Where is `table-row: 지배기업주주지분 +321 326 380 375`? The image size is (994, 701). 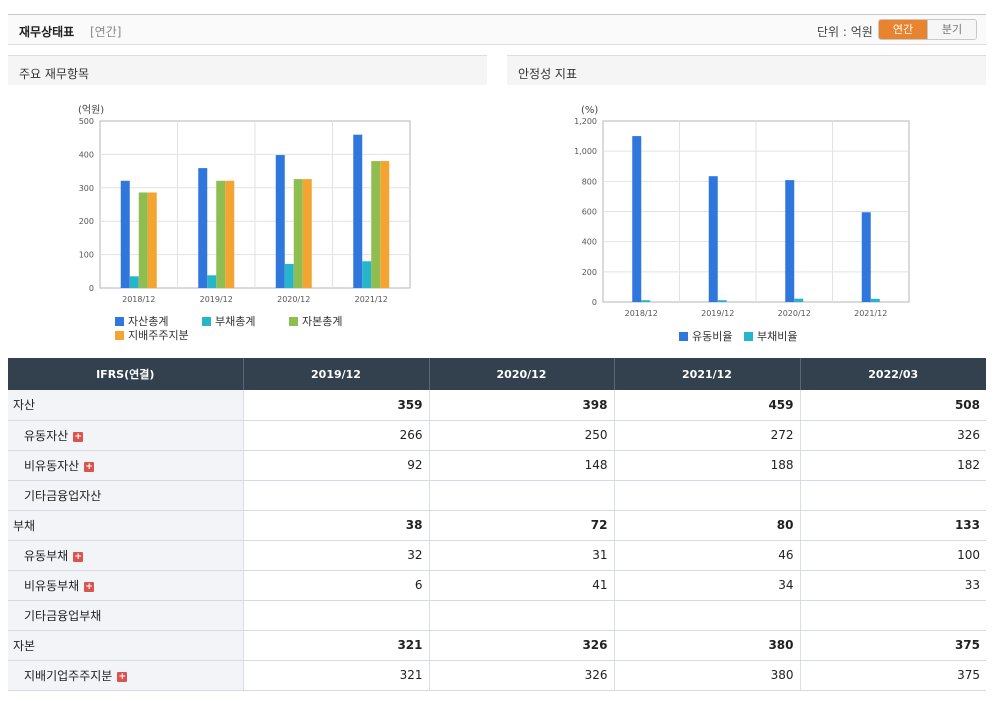
table-row: 지배기업주주지분 +321 326 380 375 is located at coordinates (497, 675).